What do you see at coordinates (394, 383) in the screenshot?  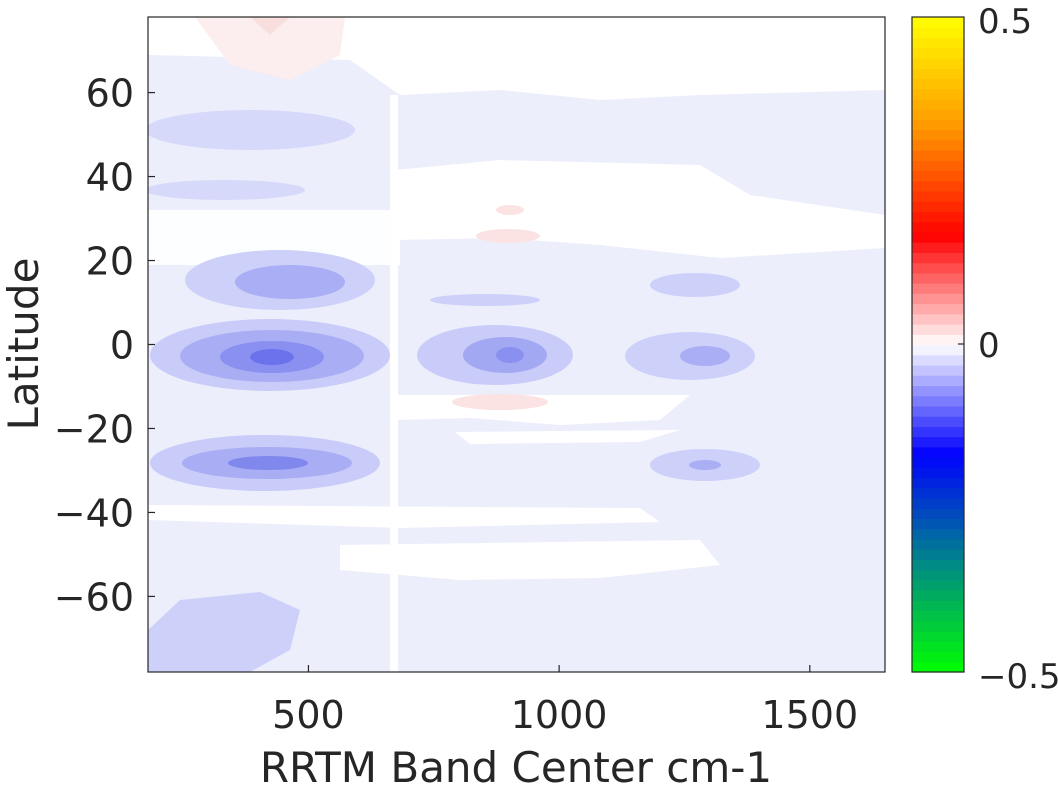 I see `band-gap` at bounding box center [394, 383].